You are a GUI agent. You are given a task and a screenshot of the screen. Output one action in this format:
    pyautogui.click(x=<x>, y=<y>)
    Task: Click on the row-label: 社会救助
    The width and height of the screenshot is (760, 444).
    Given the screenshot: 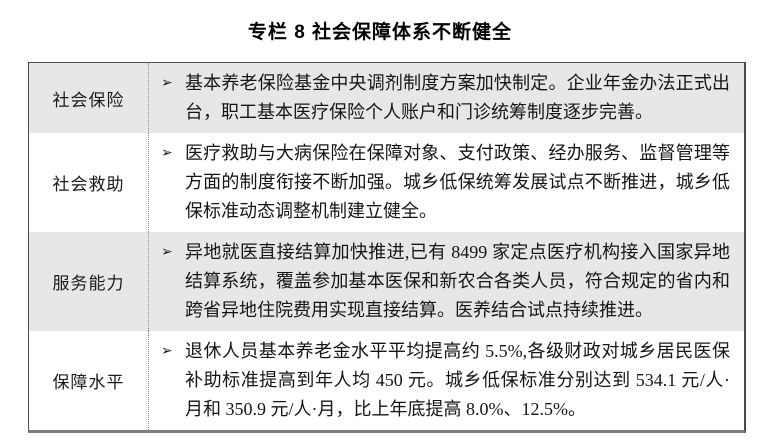 What is the action you would take?
    pyautogui.click(x=88, y=184)
    